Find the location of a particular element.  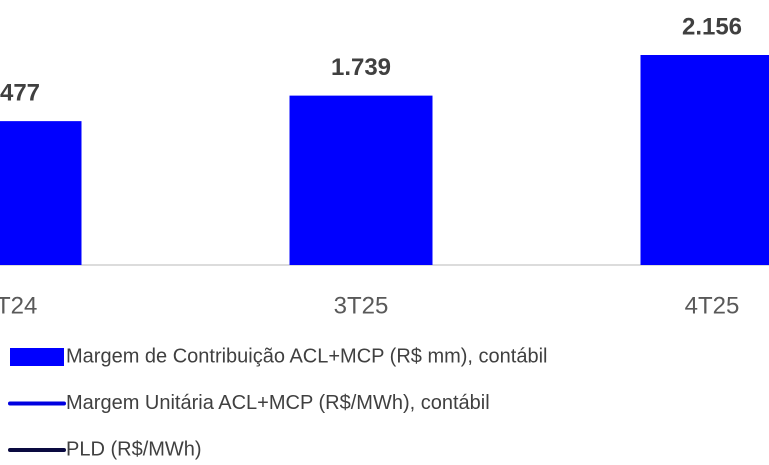

value-label: 2.156 is located at coordinates (712, 26).